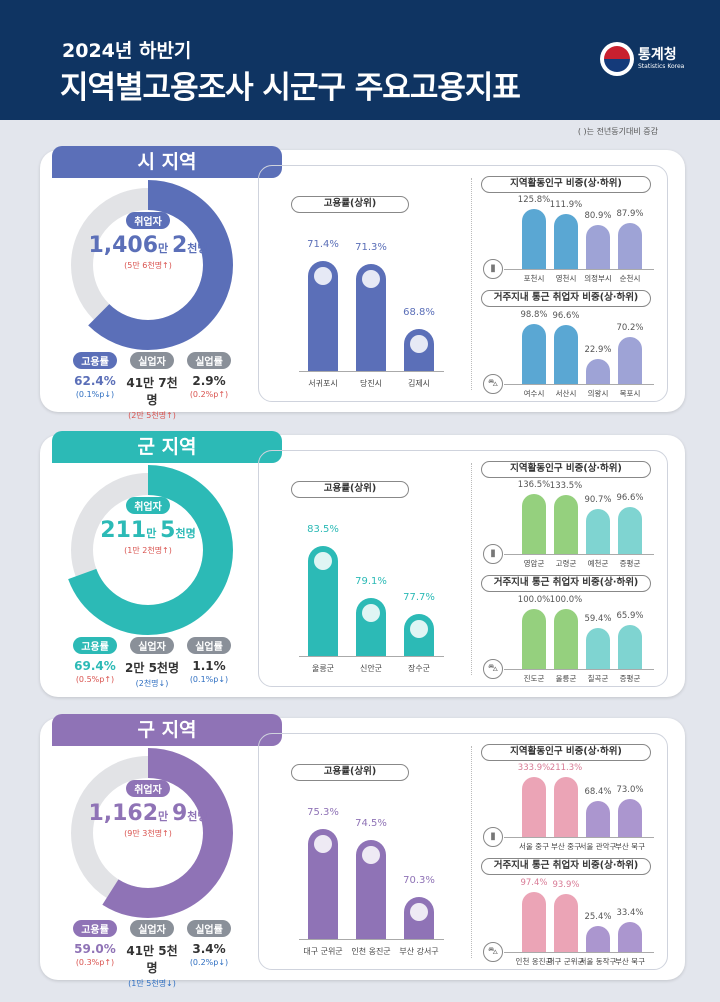  I want to click on employed-value-minor: 2, so click(179, 245).